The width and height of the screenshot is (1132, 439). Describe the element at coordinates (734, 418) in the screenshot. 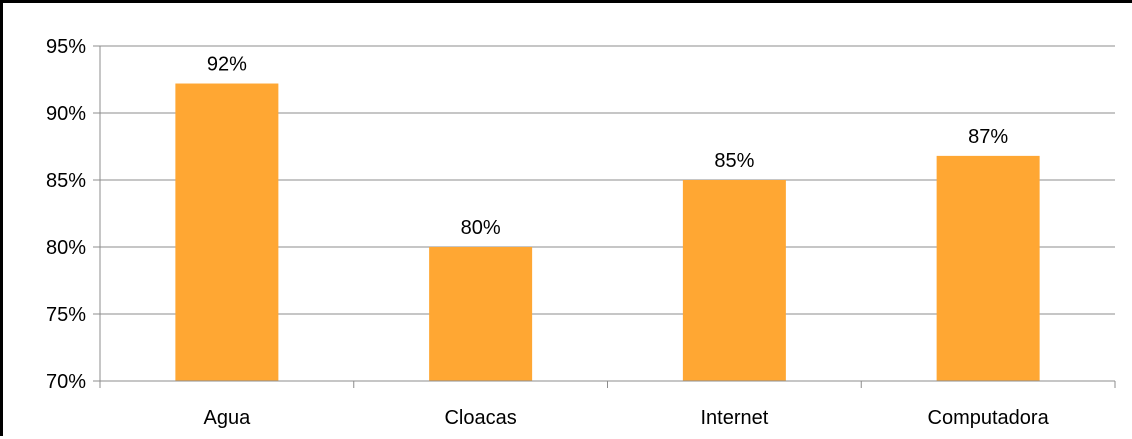

I see `x-tick-label: Internet` at that location.